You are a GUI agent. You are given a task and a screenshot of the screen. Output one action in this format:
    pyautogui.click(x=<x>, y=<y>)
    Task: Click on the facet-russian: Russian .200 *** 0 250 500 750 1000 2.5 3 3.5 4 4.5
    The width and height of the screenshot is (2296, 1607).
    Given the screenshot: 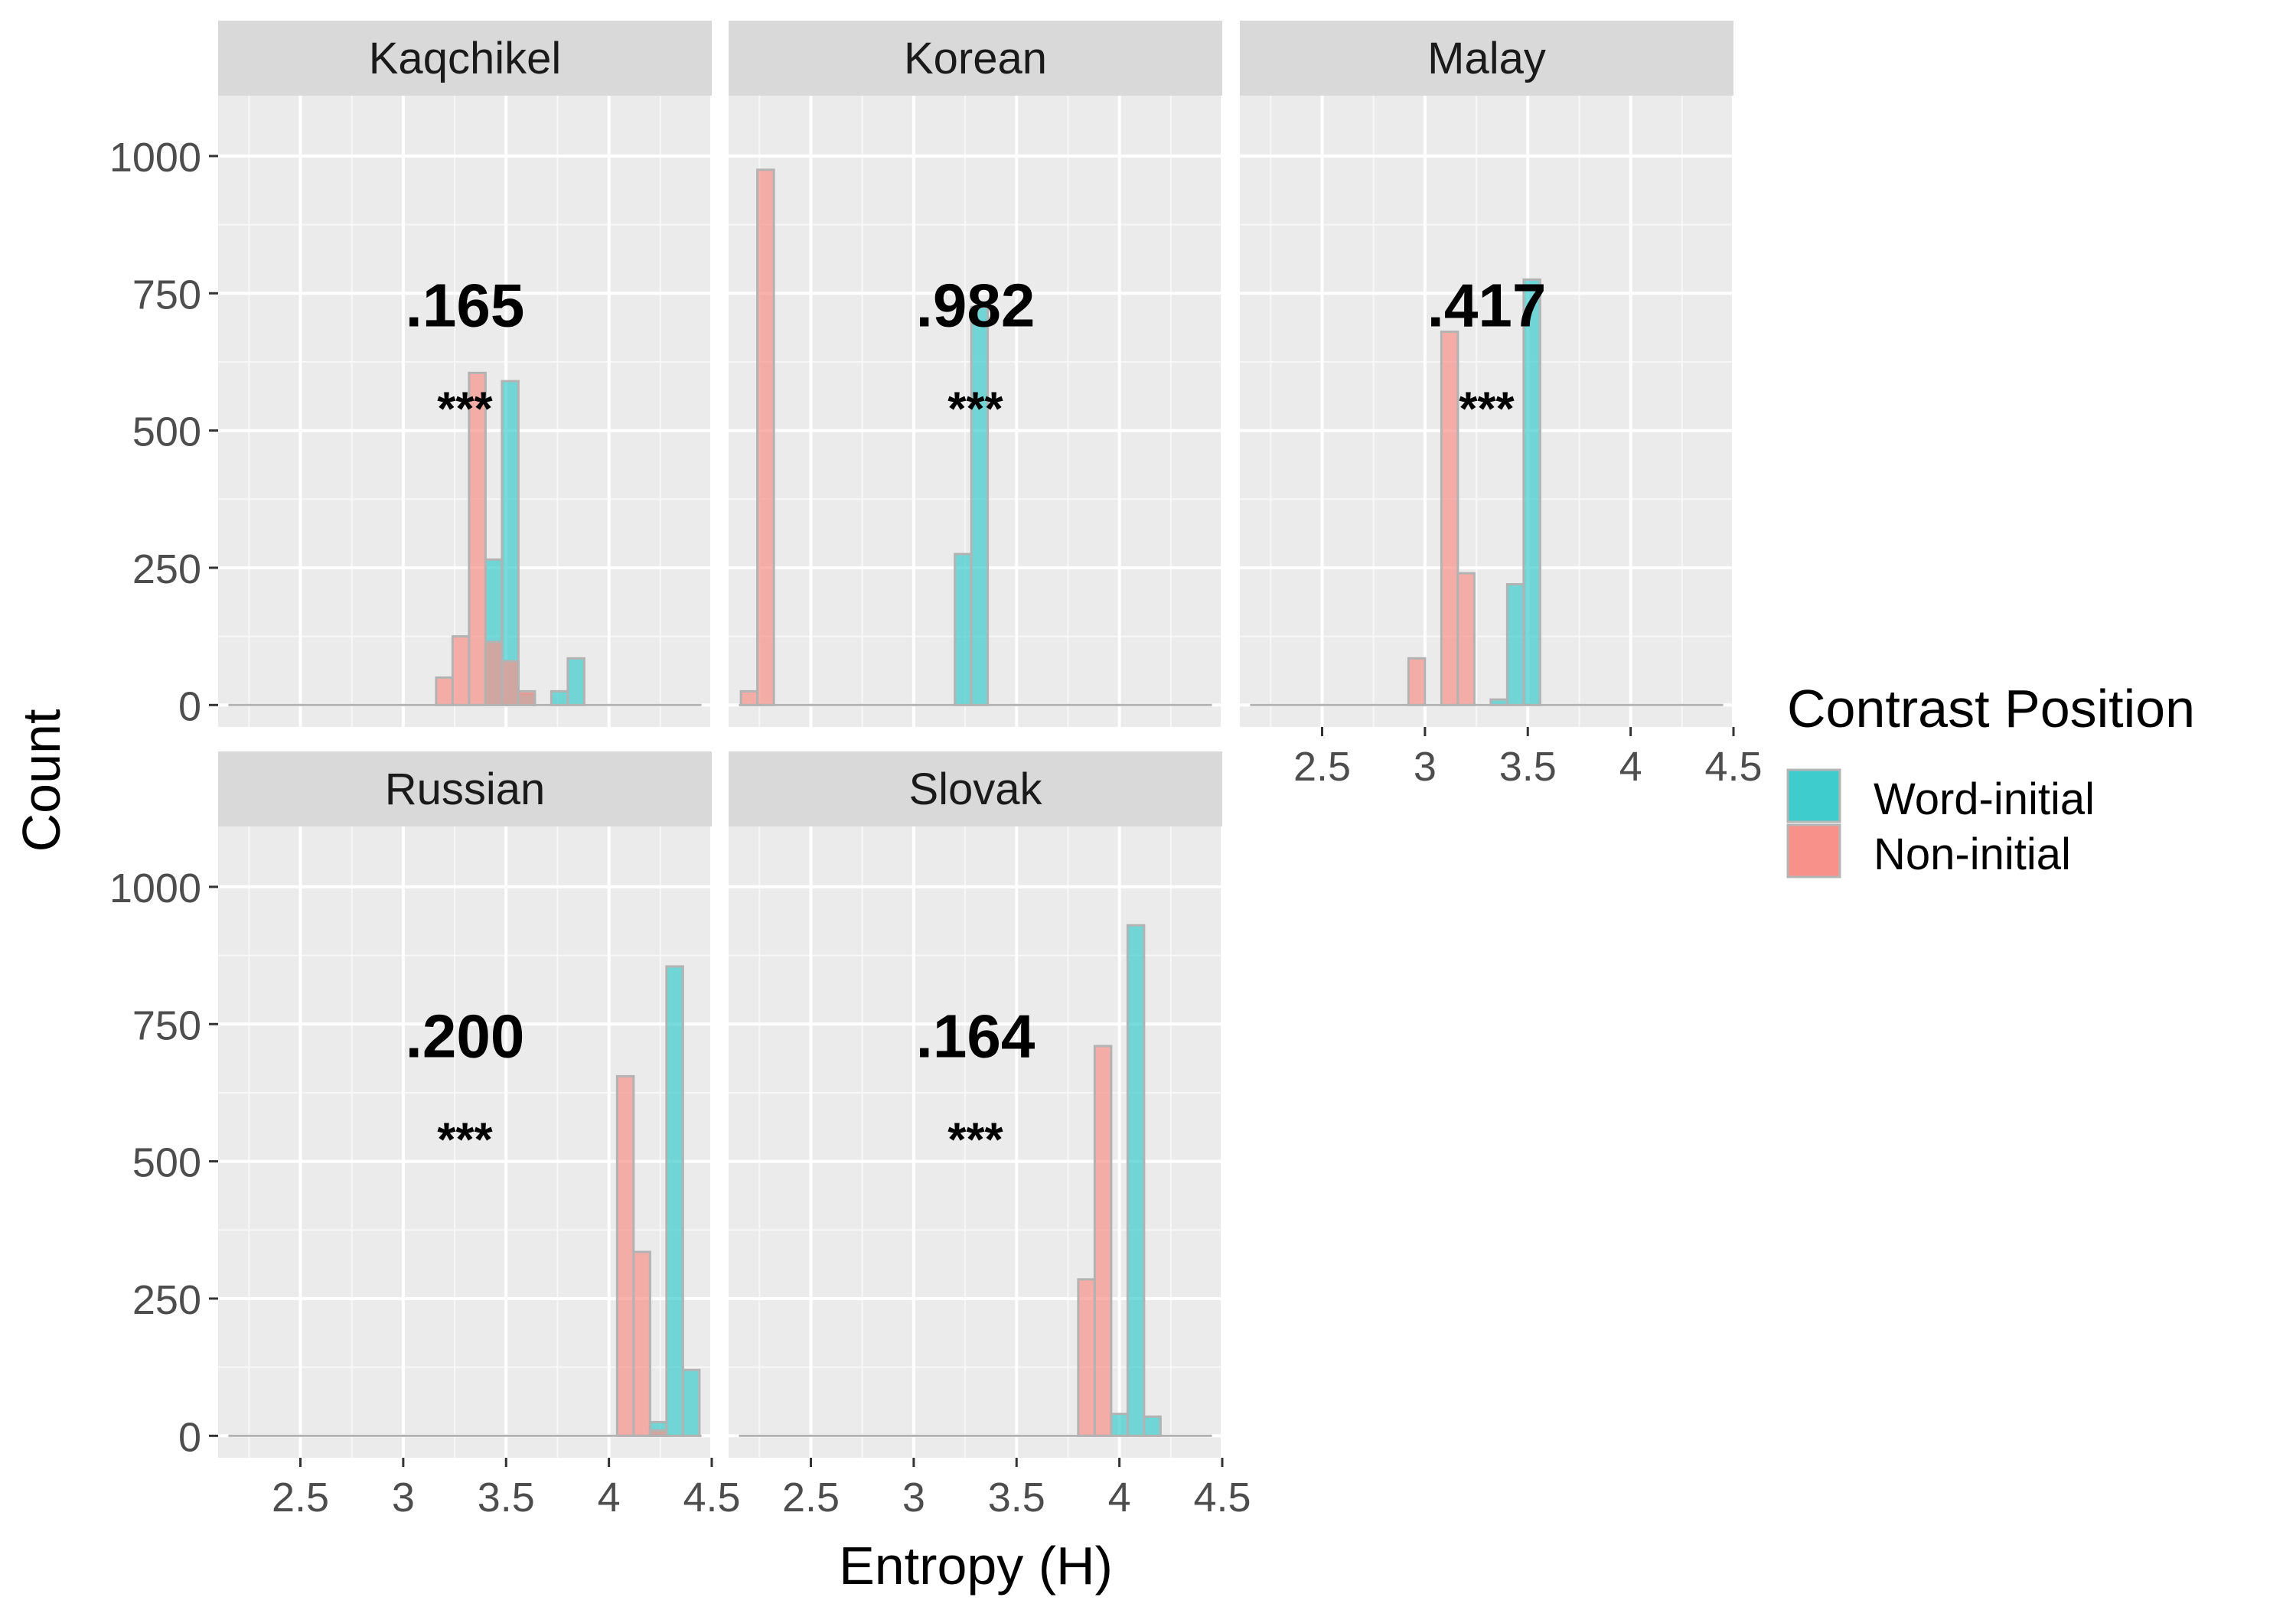 What is the action you would take?
    pyautogui.click(x=425, y=1136)
    